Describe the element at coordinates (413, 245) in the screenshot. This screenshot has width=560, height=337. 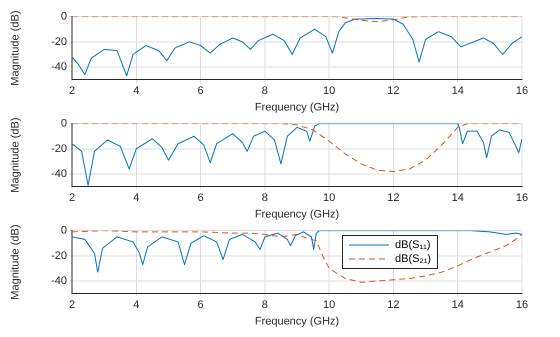
I see `legend-label: dB(S₁₁)` at that location.